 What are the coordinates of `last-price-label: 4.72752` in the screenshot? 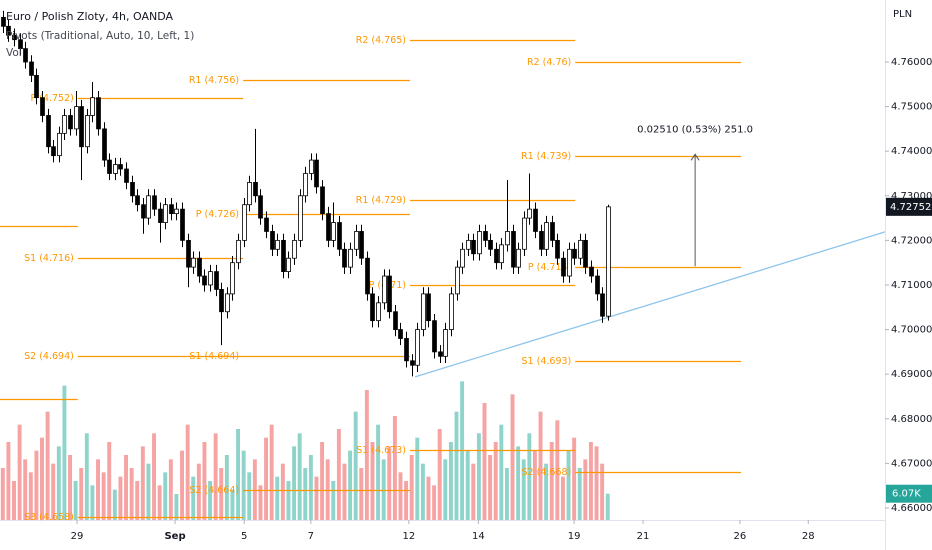 It's located at (910, 207).